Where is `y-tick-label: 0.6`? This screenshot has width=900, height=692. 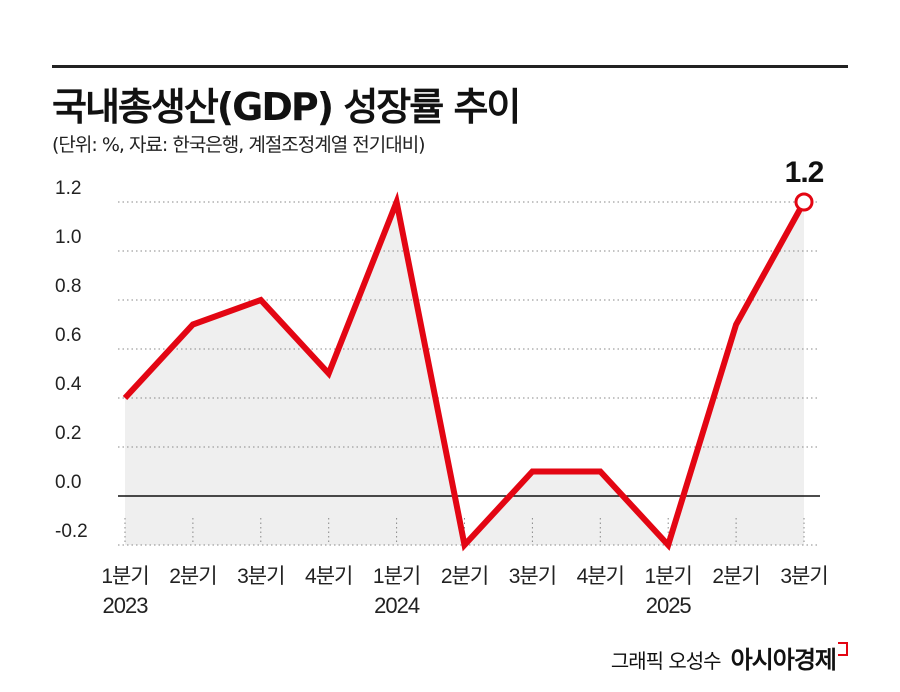 y-tick-label: 0.6 is located at coordinates (68, 335).